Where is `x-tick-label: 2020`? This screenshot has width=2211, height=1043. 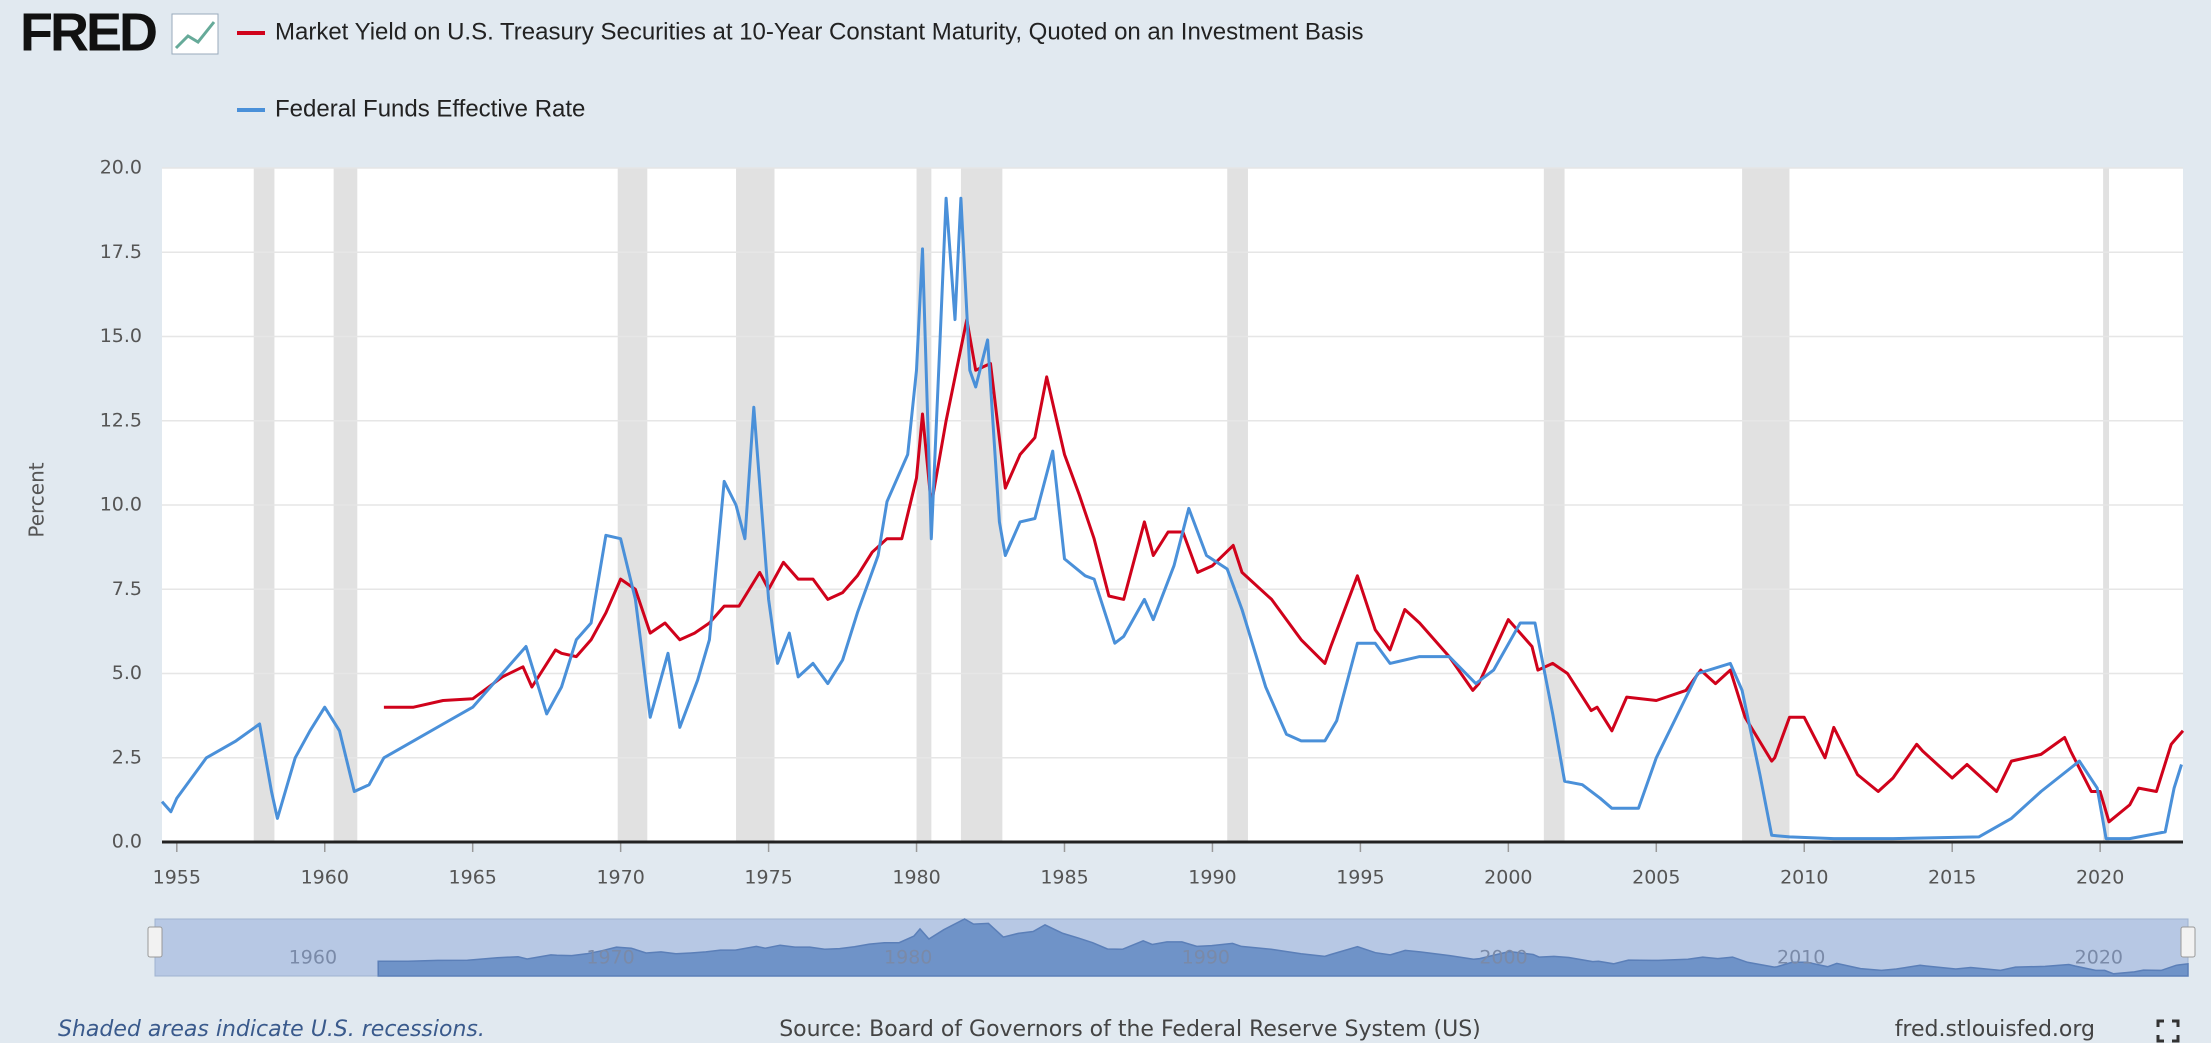 x-tick-label: 2020 is located at coordinates (2100, 878).